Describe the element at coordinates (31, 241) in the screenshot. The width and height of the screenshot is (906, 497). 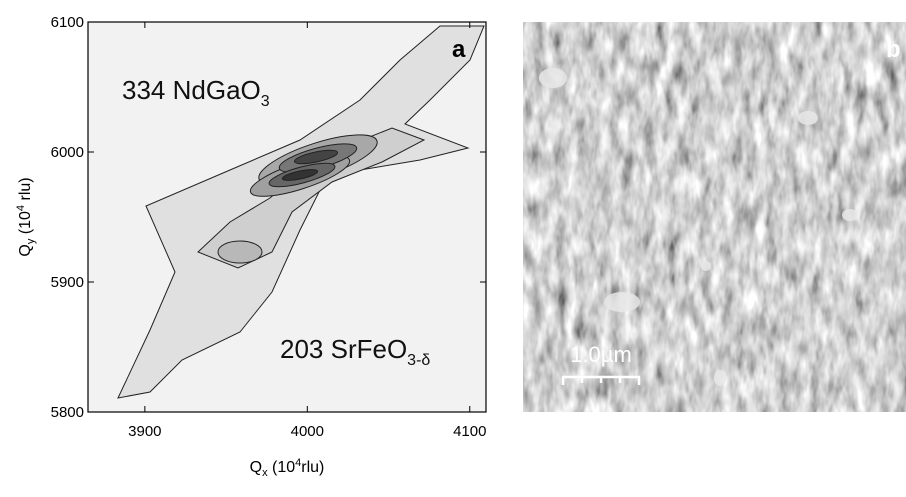
I see `label-sub: y` at that location.